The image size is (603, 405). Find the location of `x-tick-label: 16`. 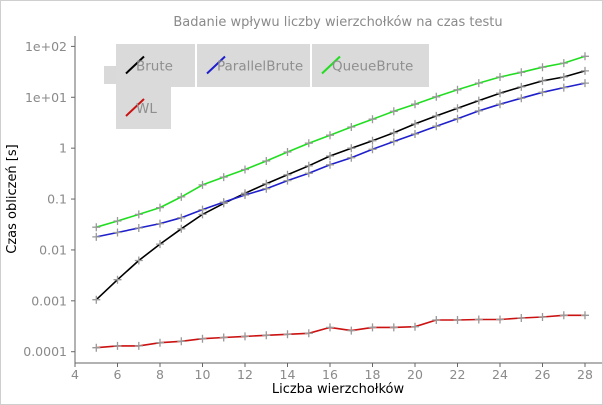

x-tick-label: 16 is located at coordinates (330, 374).